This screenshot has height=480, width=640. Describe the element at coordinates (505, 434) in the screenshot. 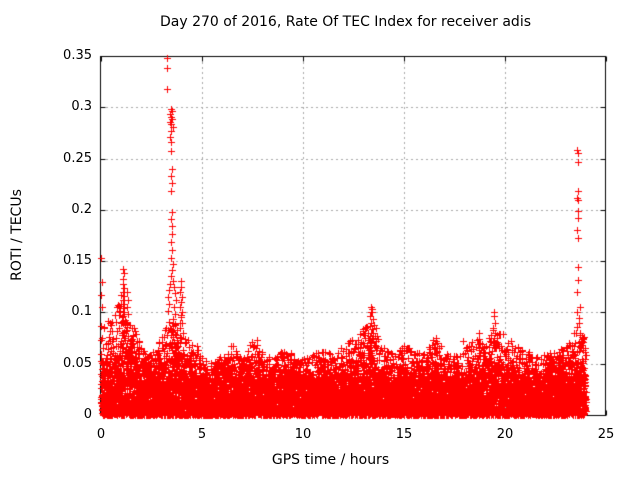

I see `x-tick-label: 20` at that location.